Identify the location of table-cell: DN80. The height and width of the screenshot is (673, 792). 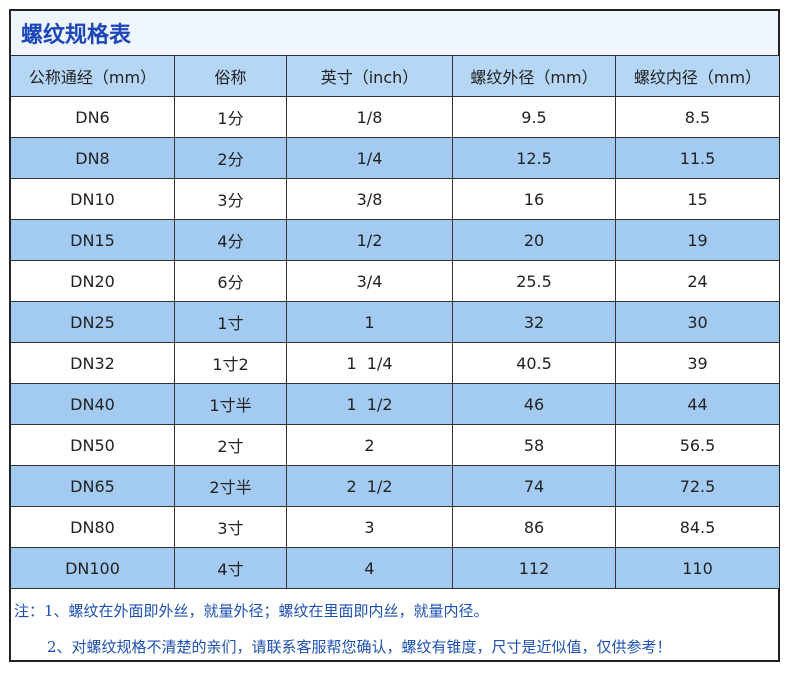
(93, 527).